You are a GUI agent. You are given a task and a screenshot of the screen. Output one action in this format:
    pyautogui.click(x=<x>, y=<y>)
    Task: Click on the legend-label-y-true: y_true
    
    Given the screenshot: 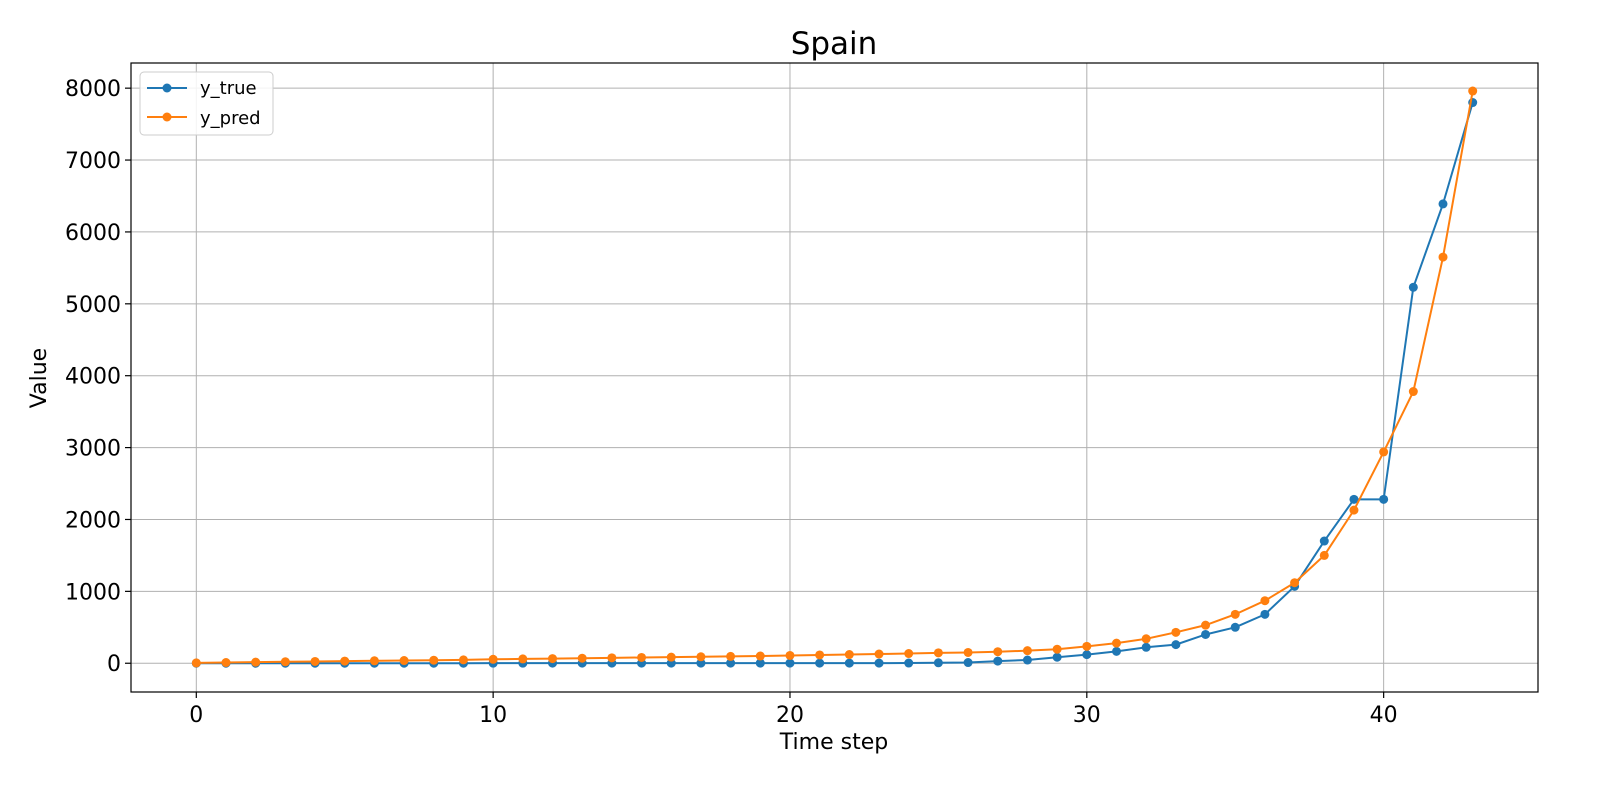 What is the action you would take?
    pyautogui.click(x=228, y=88)
    